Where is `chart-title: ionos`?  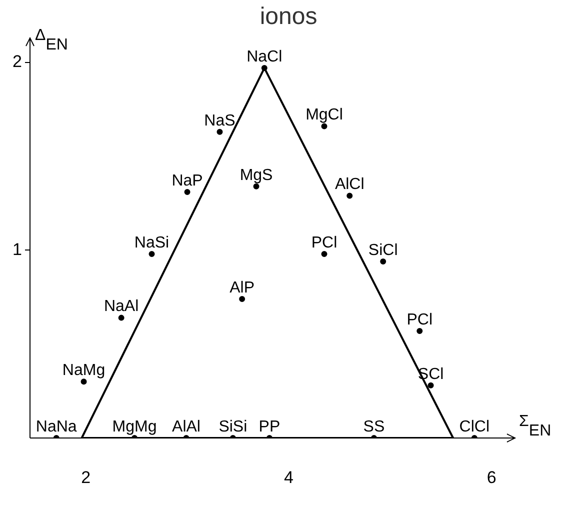
chart-title: ionos is located at coordinates (289, 16).